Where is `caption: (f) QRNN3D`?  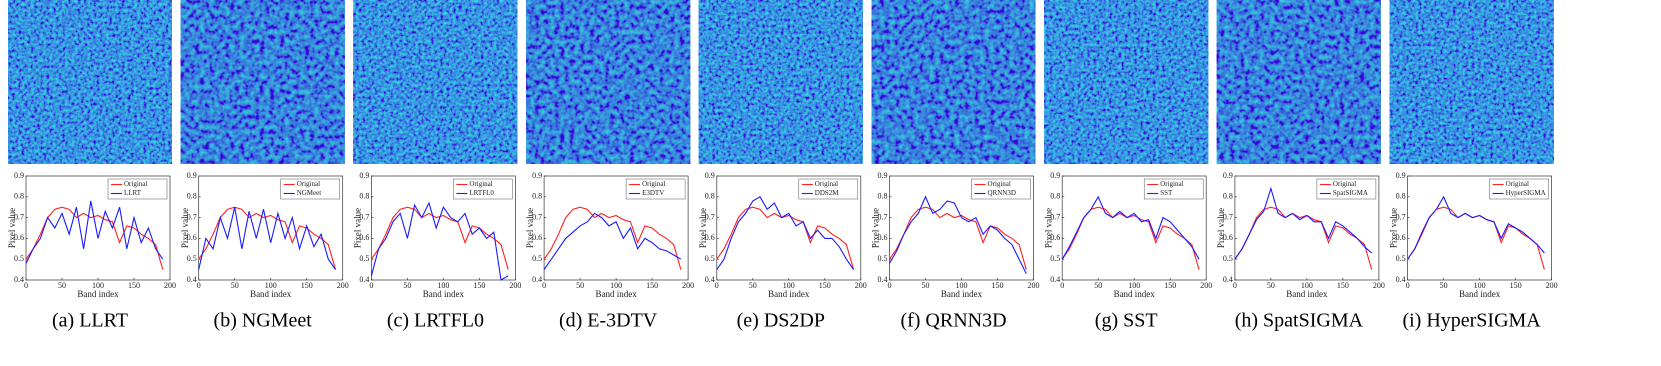 caption: (f) QRNN3D is located at coordinates (953, 321).